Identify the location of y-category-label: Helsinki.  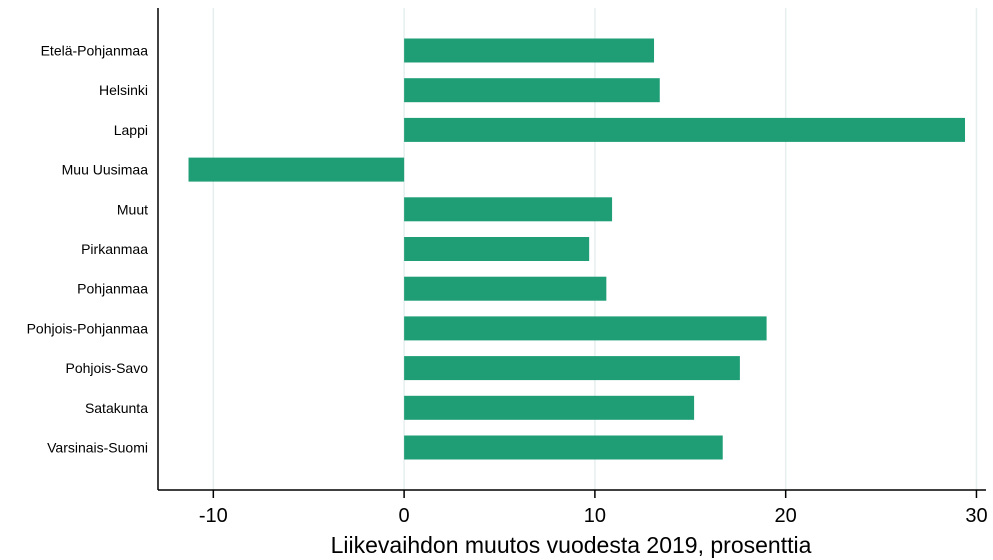
(123, 90).